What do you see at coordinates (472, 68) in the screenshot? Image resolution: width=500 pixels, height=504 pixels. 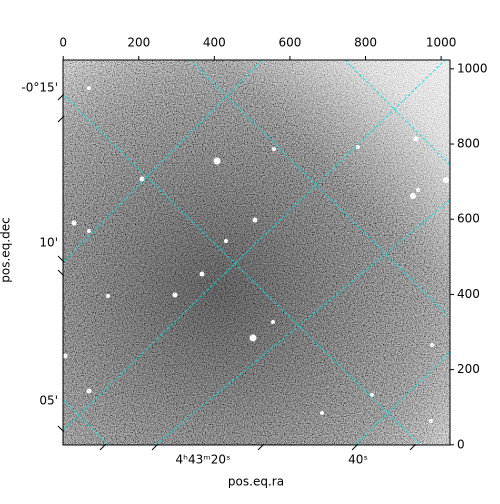 I see `y-tick-label: 1000` at bounding box center [472, 68].